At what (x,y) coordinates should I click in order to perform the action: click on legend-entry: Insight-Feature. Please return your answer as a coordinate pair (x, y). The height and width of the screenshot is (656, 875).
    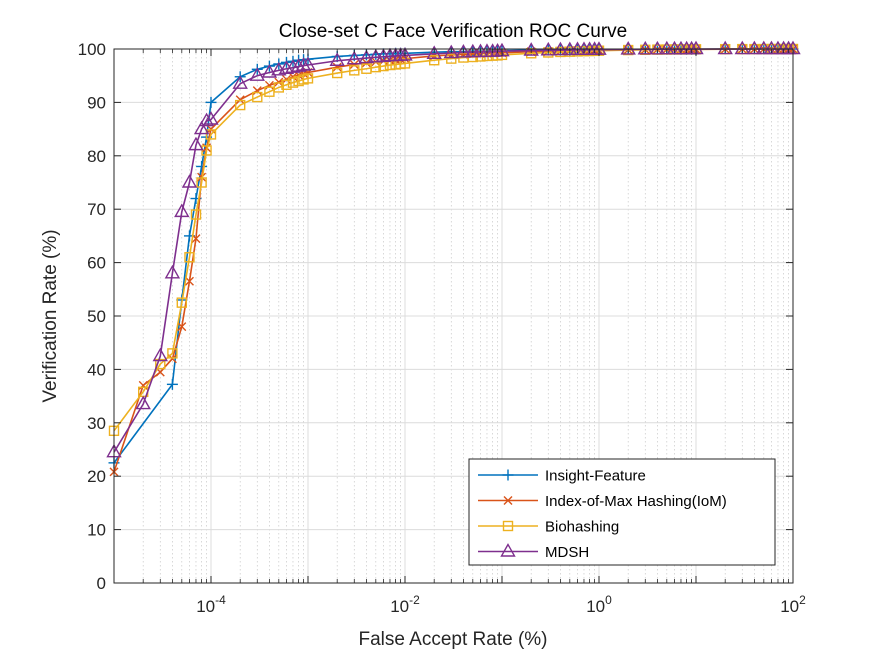
    Looking at the image, I should click on (562, 476).